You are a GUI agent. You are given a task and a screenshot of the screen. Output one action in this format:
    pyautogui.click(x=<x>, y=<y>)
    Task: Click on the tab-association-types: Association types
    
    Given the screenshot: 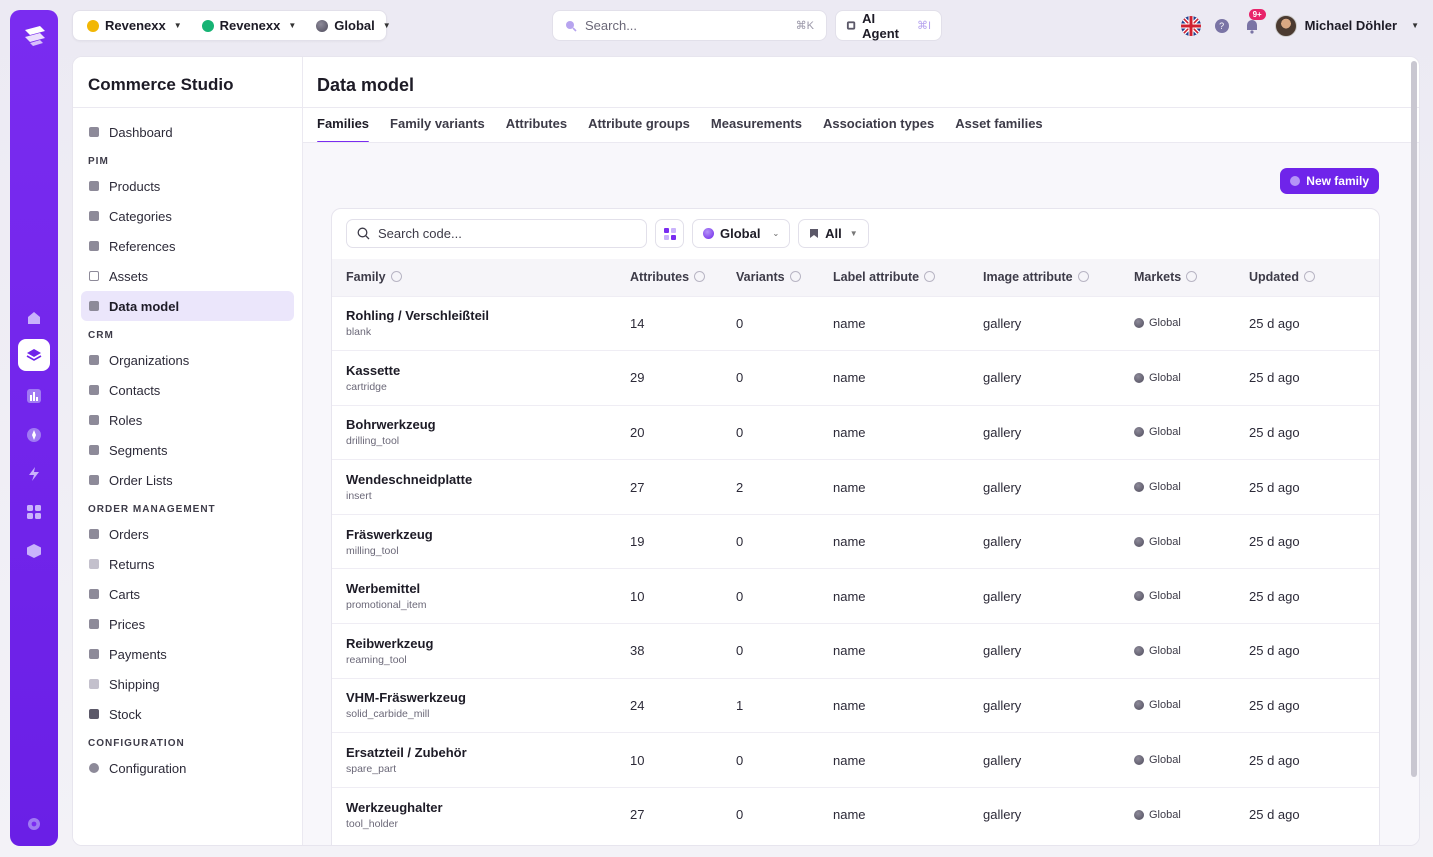 What is the action you would take?
    pyautogui.click(x=878, y=123)
    